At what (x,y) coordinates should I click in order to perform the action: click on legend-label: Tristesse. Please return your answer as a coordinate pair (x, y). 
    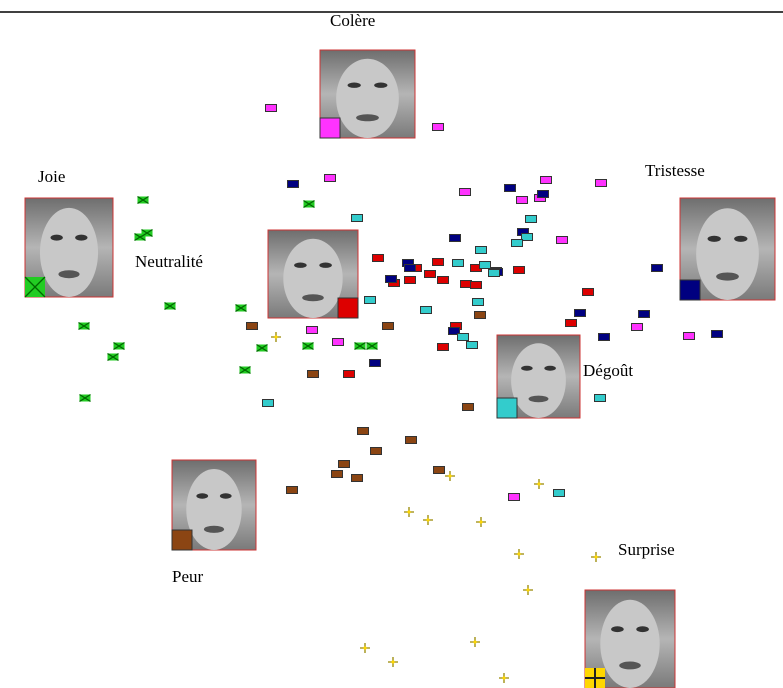
    Looking at the image, I should click on (675, 170).